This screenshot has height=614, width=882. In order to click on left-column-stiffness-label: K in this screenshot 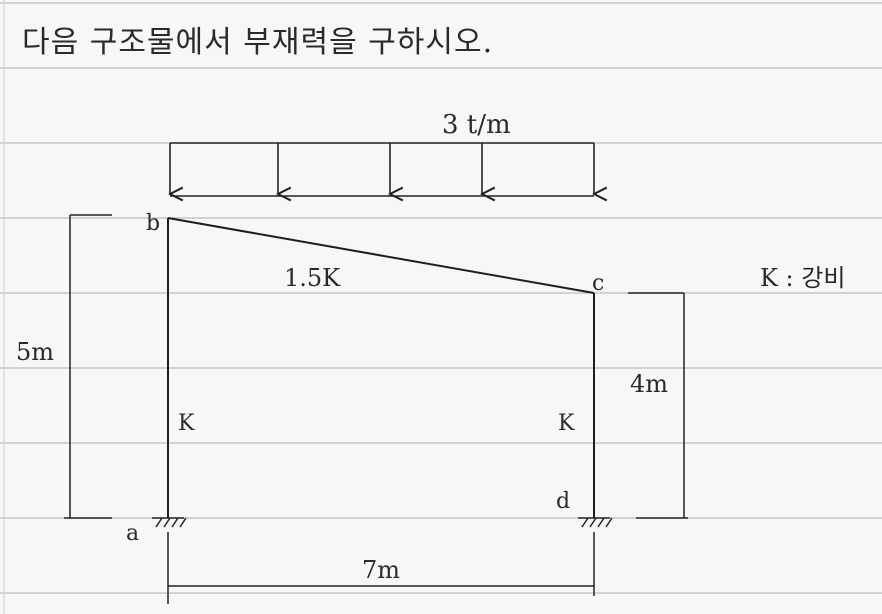, I will do `click(186, 423)`.